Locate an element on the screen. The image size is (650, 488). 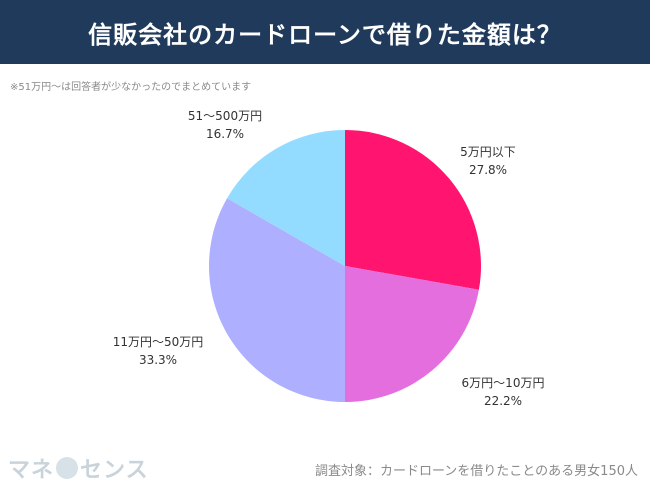
title-bar: 信販会社のカードローンで借りた金額は？ is located at coordinates (325, 32).